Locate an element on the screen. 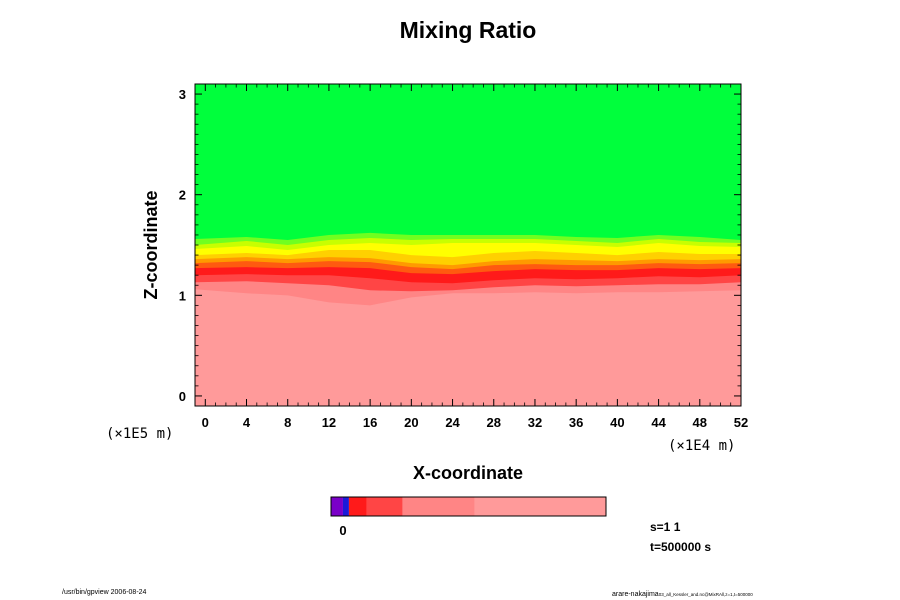 The width and height of the screenshot is (900, 600). x-tick-label: 12 is located at coordinates (329, 422).